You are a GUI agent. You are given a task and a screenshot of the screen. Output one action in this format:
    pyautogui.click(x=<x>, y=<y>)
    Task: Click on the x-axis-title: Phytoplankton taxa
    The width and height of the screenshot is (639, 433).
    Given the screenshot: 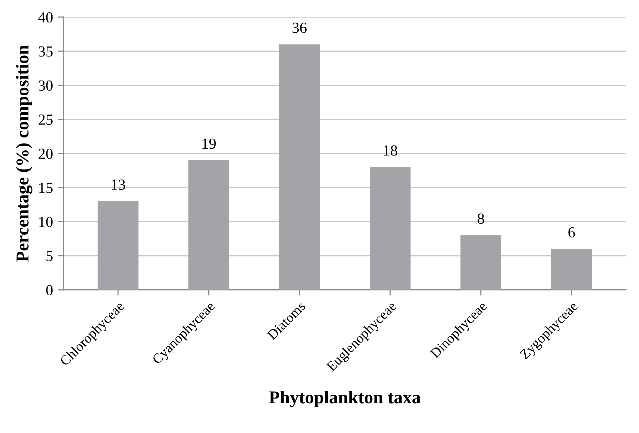 What is the action you would take?
    pyautogui.click(x=345, y=399)
    